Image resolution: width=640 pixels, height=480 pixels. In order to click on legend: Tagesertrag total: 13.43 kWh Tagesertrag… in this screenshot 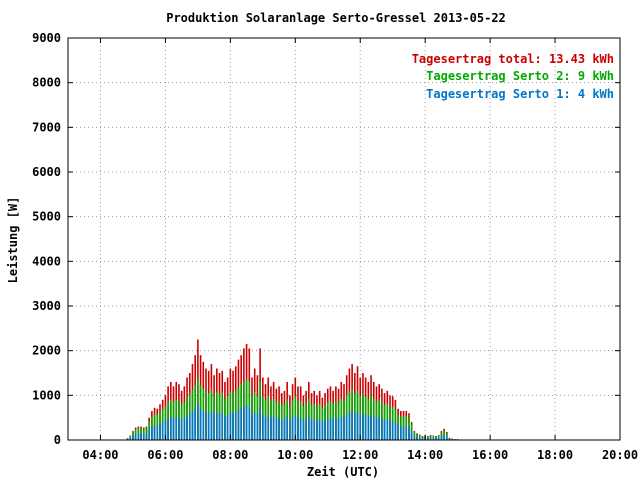, I will do `click(513, 76)`.